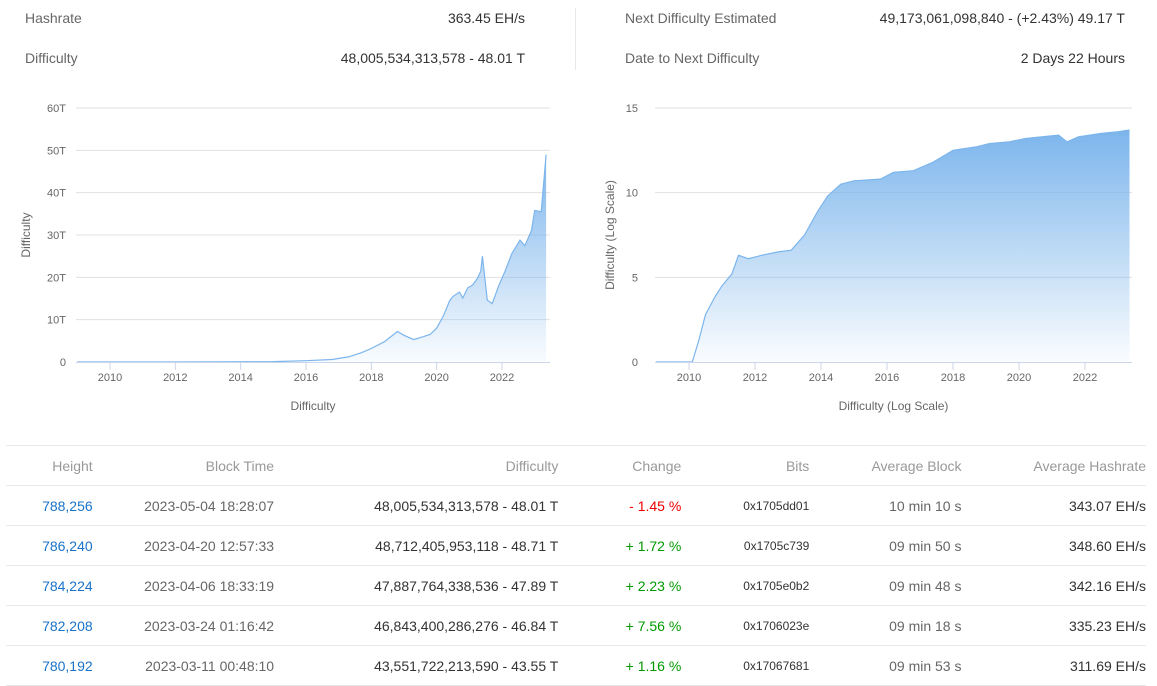 The height and width of the screenshot is (686, 1157). Describe the element at coordinates (885, 465) in the screenshot. I see `col-average-block: Average Block` at that location.